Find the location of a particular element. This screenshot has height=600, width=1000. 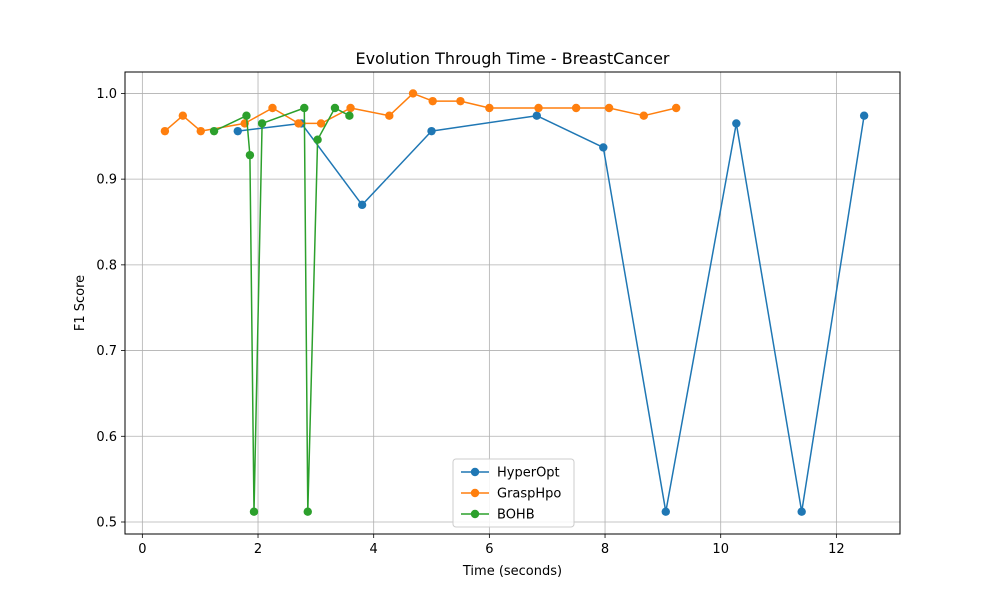

chart-title: Evolution Through Time - BreastCancer is located at coordinates (512, 58).